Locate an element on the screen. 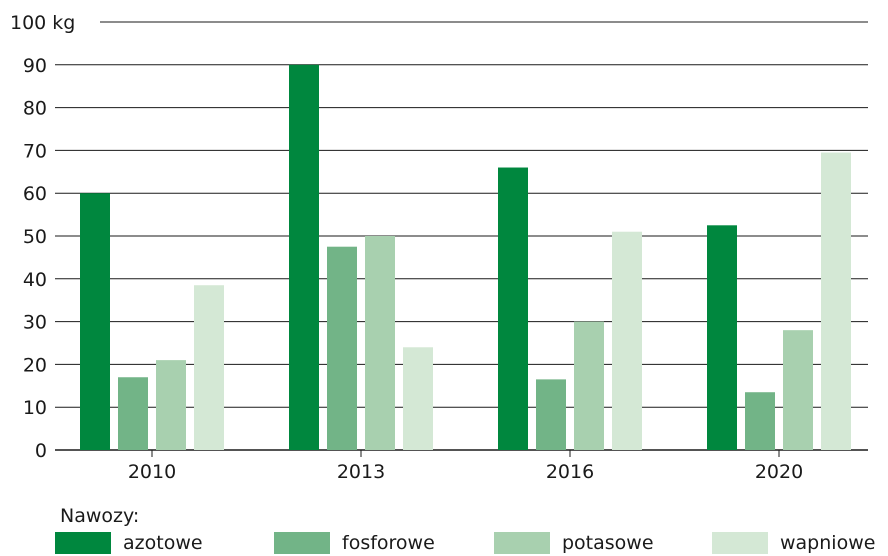 This screenshot has height=556, width=888. y-tick-label: 80 is located at coordinates (35, 109).